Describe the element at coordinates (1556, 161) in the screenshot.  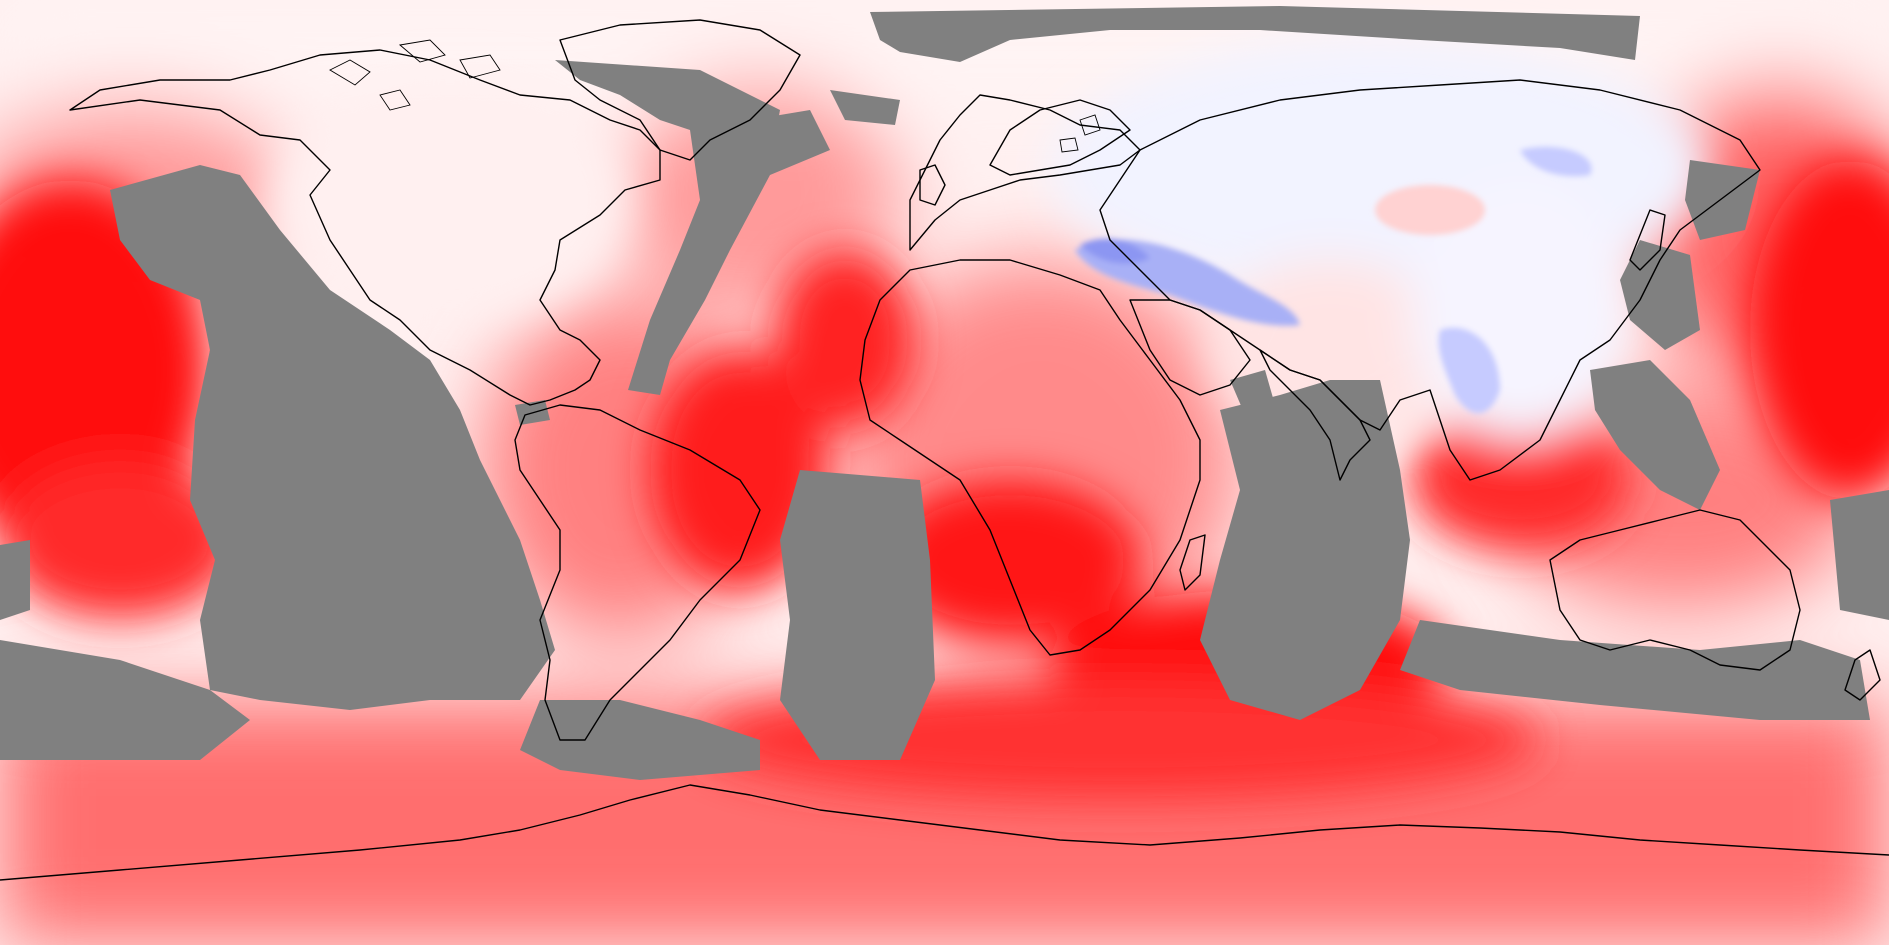
I see `siberia-cool` at that location.